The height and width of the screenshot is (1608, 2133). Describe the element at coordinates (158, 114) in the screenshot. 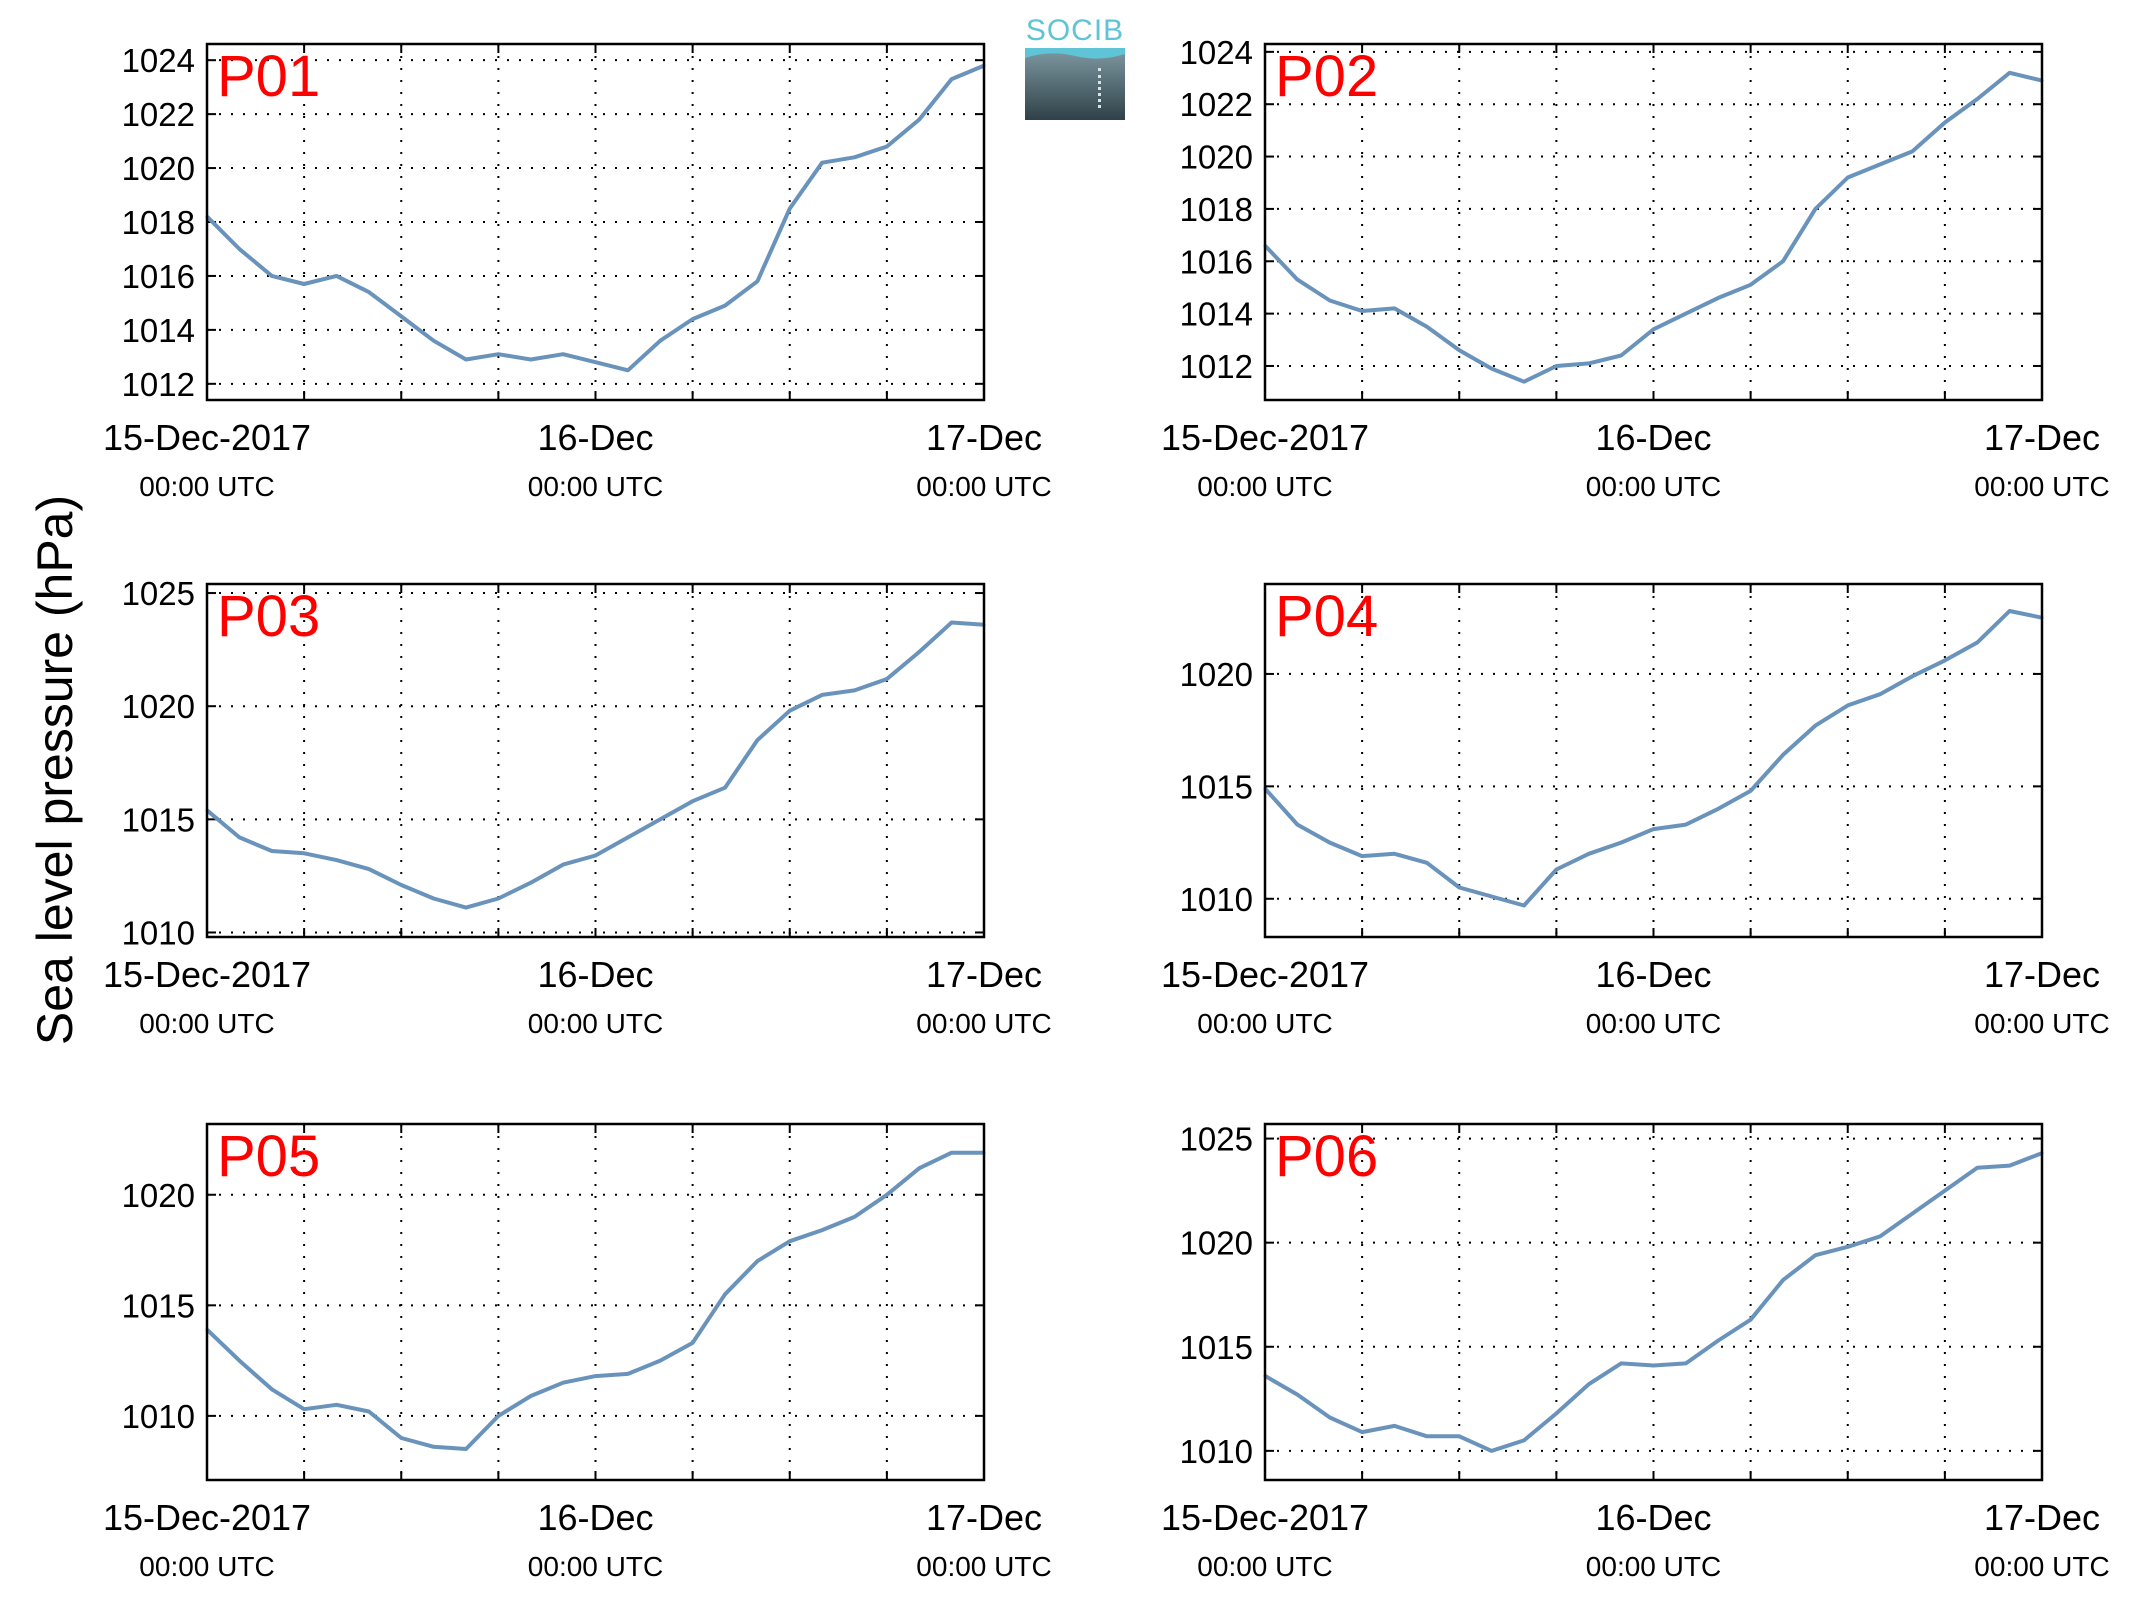

I see `y-tick-label: 1022` at that location.